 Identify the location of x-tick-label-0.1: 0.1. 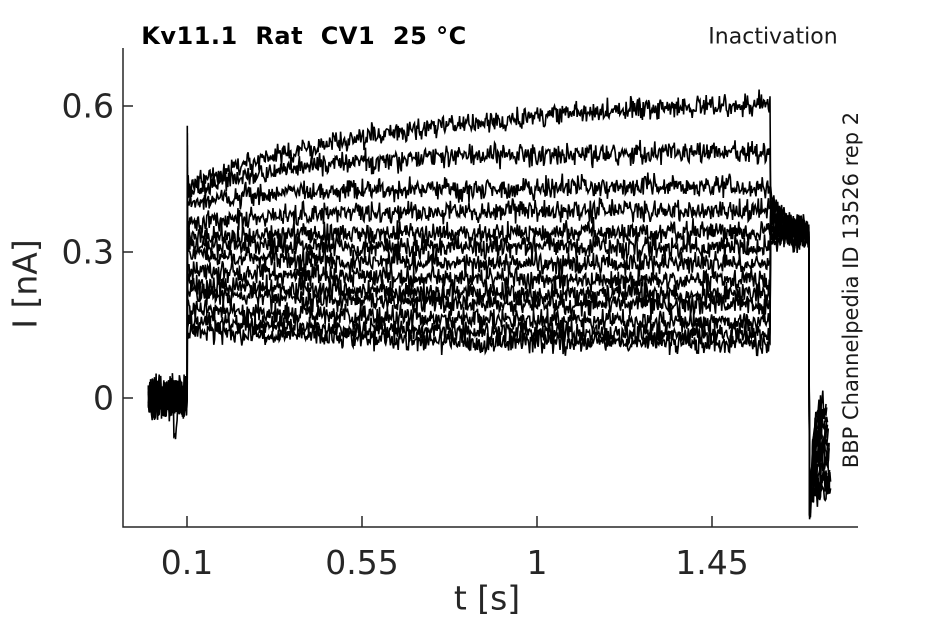
(187, 562).